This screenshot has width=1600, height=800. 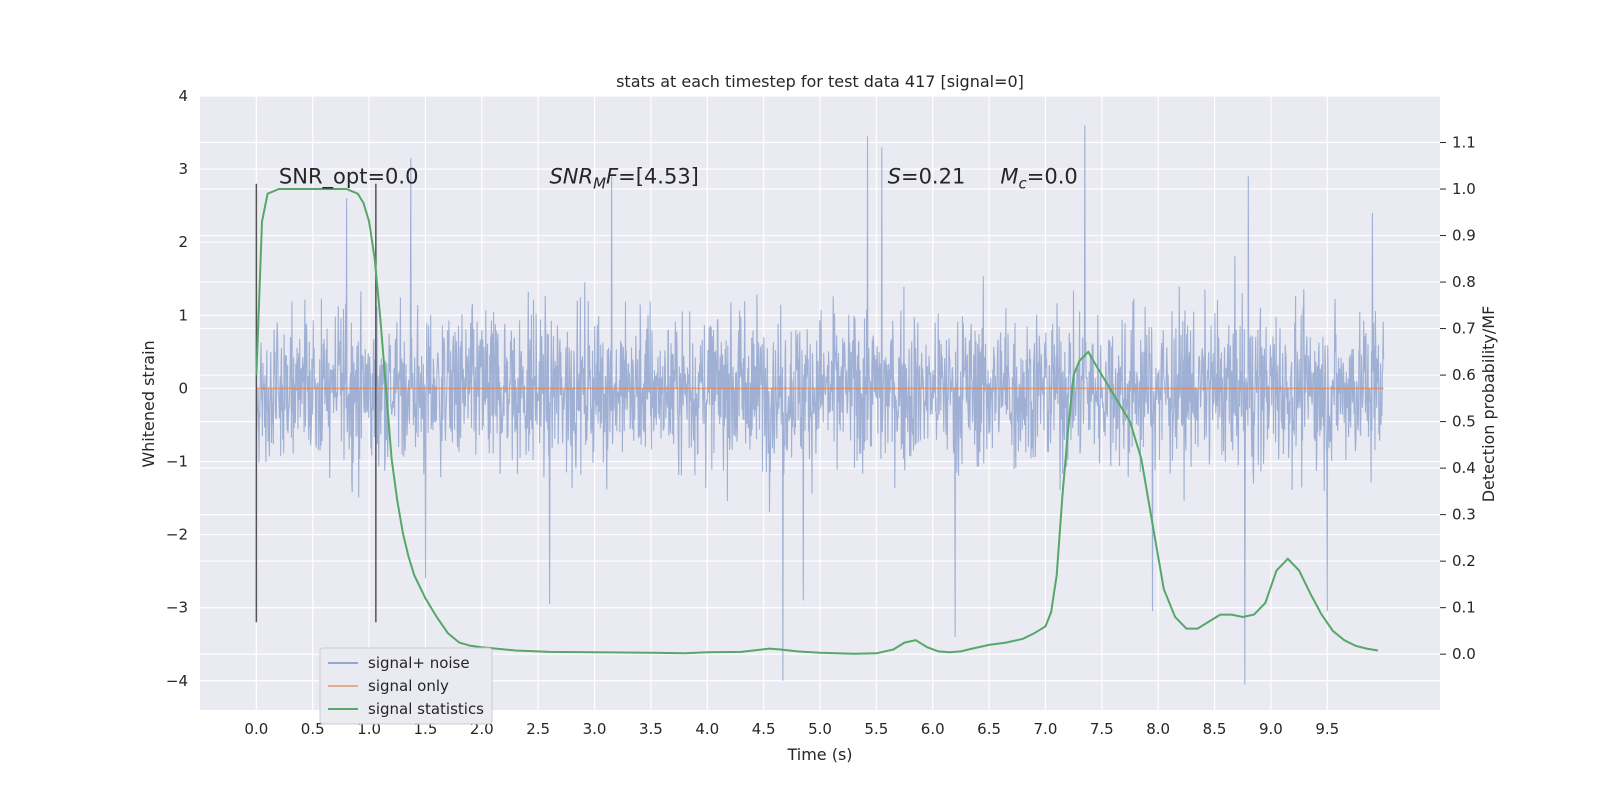 What do you see at coordinates (989, 729) in the screenshot?
I see `x-tick-label: 6.5` at bounding box center [989, 729].